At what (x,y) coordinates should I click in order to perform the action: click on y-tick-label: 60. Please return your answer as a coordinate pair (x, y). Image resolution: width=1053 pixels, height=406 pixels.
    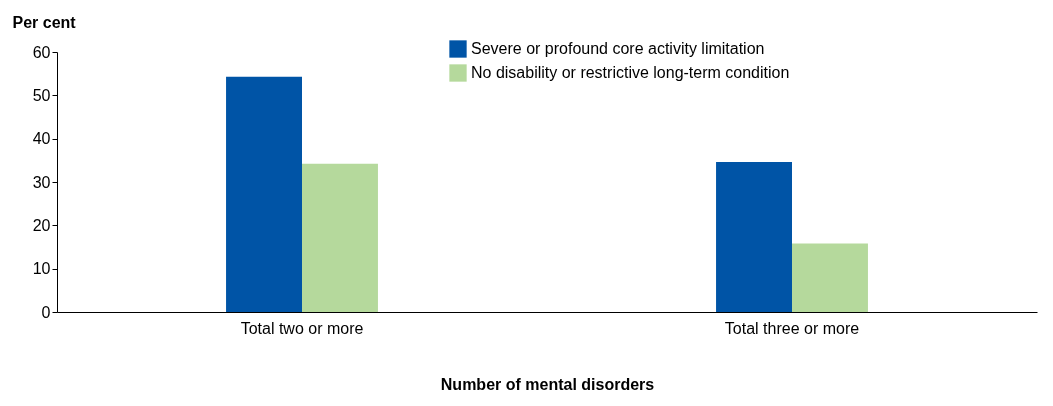
    Looking at the image, I should click on (41, 52).